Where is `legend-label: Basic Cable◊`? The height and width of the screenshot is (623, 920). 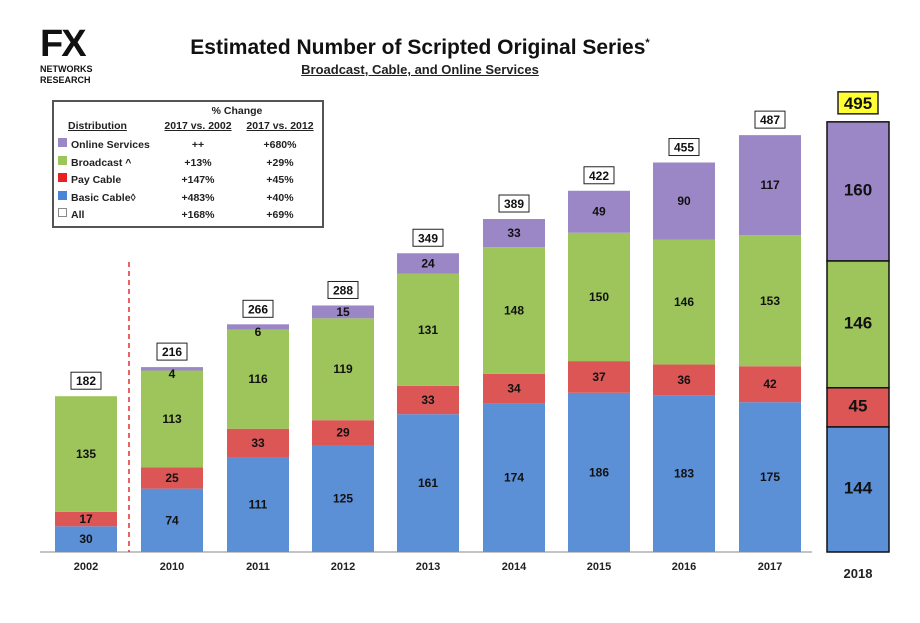 legend-label: Basic Cable◊ is located at coordinates (97, 197).